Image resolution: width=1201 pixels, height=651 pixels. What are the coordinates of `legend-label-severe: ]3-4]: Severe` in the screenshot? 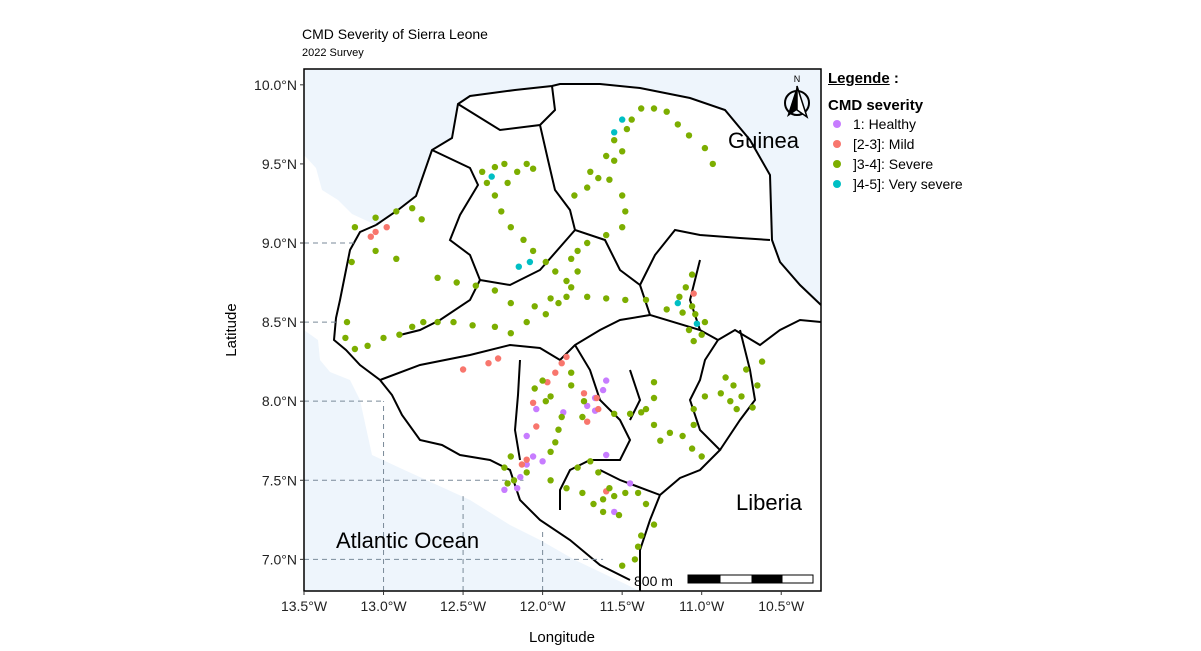 It's located at (893, 164).